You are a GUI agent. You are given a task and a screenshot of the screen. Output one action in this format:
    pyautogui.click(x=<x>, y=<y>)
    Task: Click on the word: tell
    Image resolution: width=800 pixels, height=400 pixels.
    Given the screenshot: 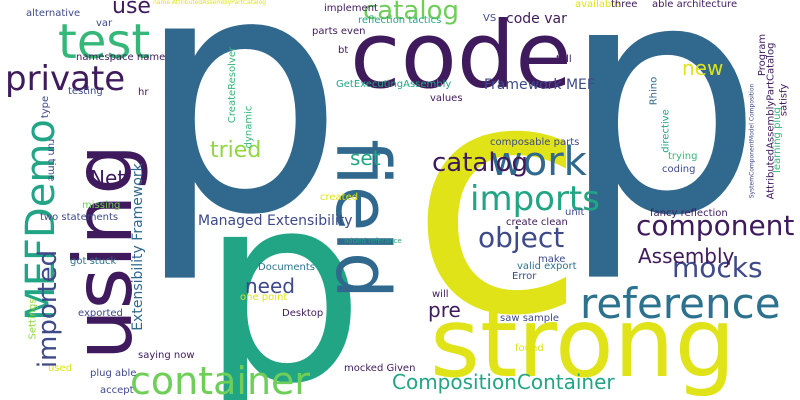 What is the action you would take?
    pyautogui.click(x=564, y=60)
    